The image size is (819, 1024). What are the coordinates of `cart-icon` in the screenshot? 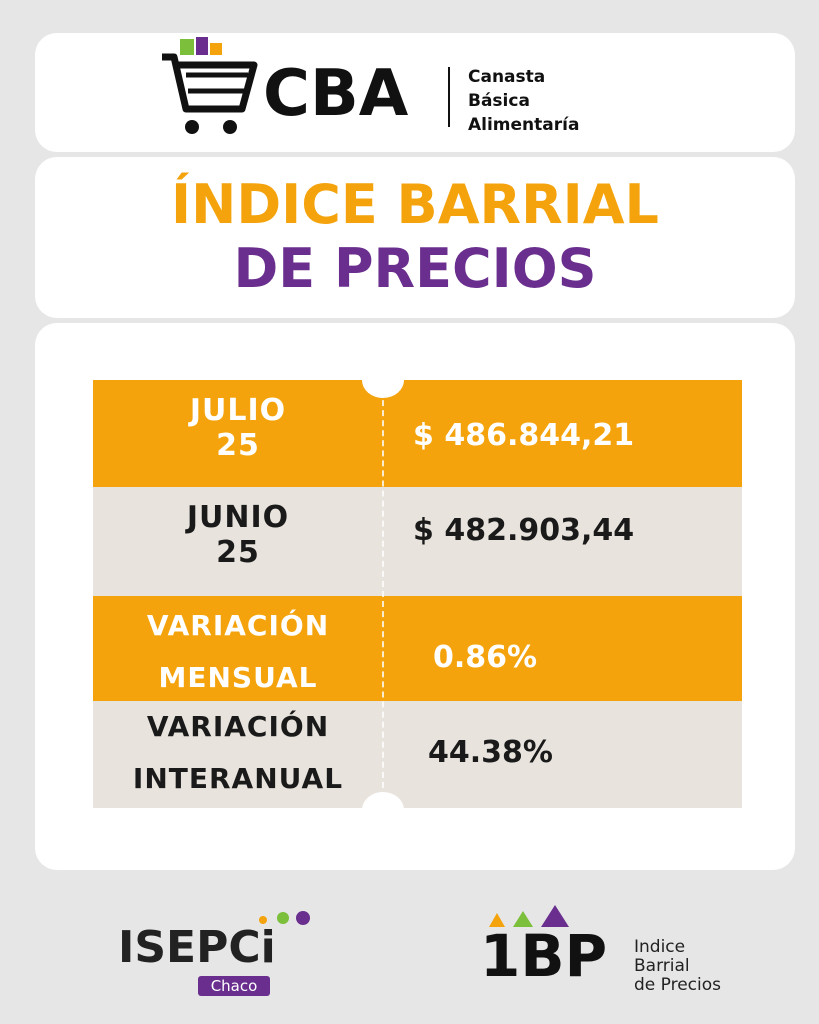 It's located at (210, 85).